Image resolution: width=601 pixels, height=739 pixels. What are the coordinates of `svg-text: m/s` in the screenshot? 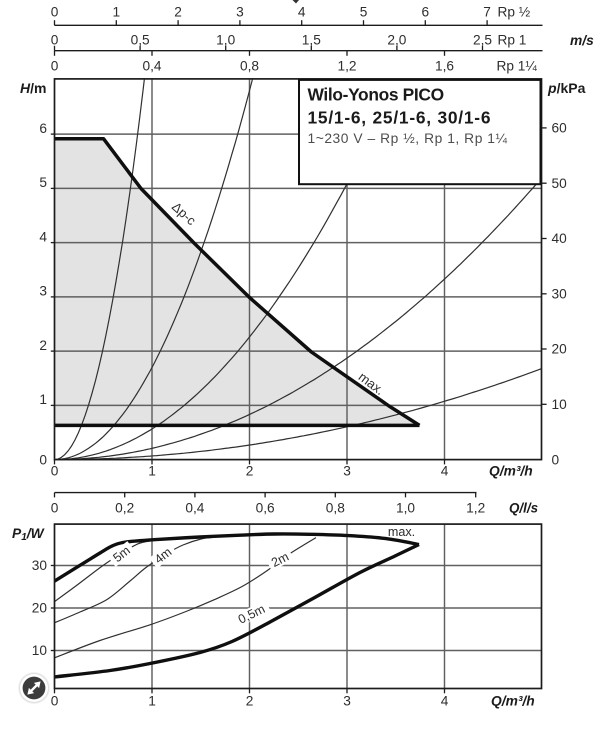 It's located at (582, 40).